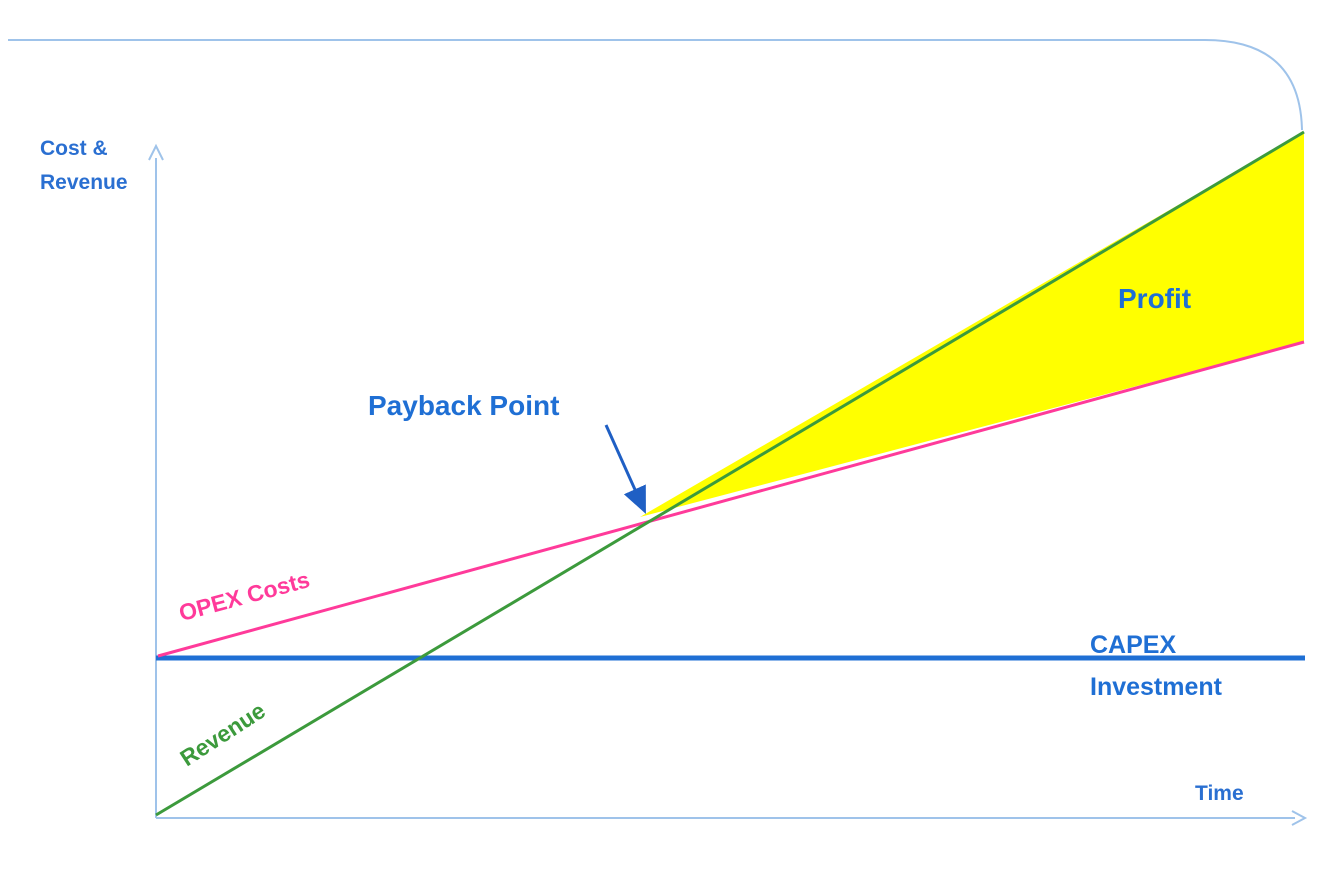 The height and width of the screenshot is (870, 1337). Describe the element at coordinates (1219, 793) in the screenshot. I see `x-axis-label: Time` at that location.